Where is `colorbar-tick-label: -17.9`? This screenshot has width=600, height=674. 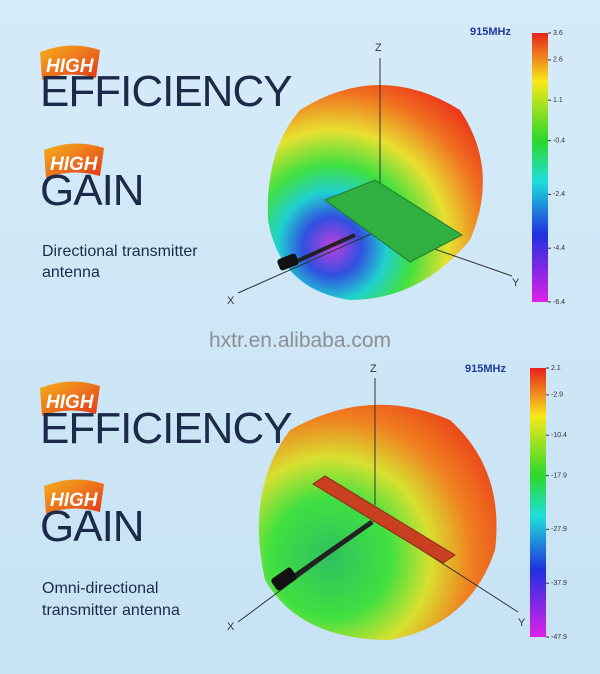 colorbar-tick-label: -17.9 is located at coordinates (559, 475).